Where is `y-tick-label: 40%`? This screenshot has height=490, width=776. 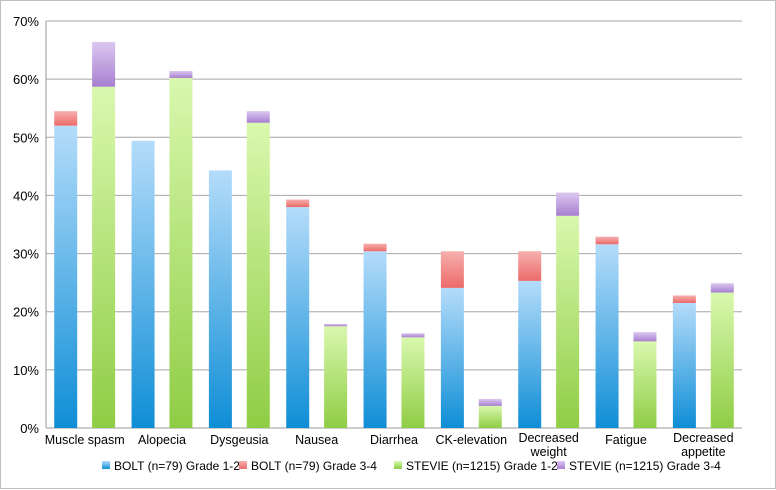
y-tick-label: 40% is located at coordinates (26, 195).